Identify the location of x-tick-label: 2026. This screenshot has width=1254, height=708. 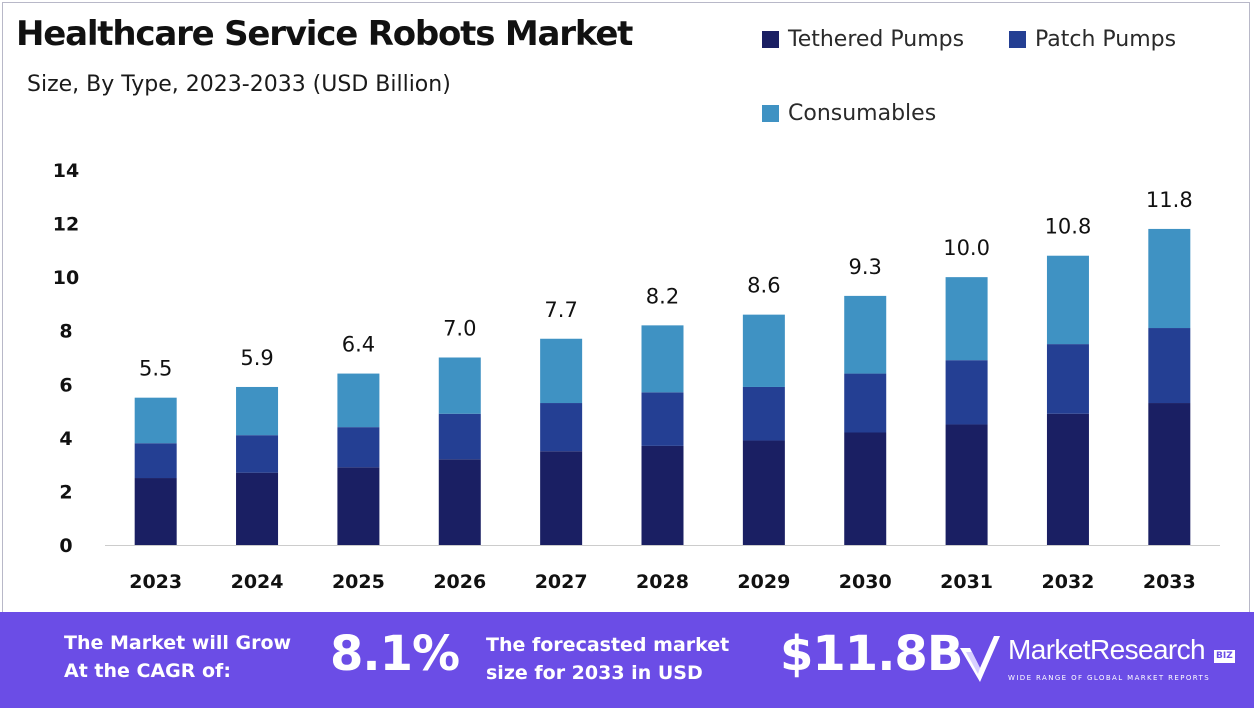
(459, 582).